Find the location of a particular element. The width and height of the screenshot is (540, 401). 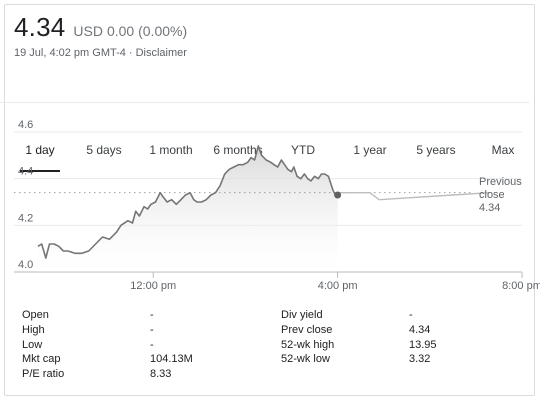

quote-meta: 19 Jul, 4:02 pm GMT-4 · Disclaimer is located at coordinates (100, 53).